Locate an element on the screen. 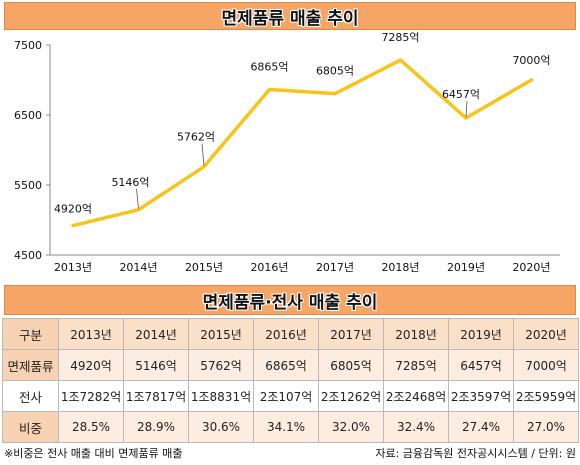 The height and width of the screenshot is (465, 580). table-cell: 2조3597억 is located at coordinates (481, 396).